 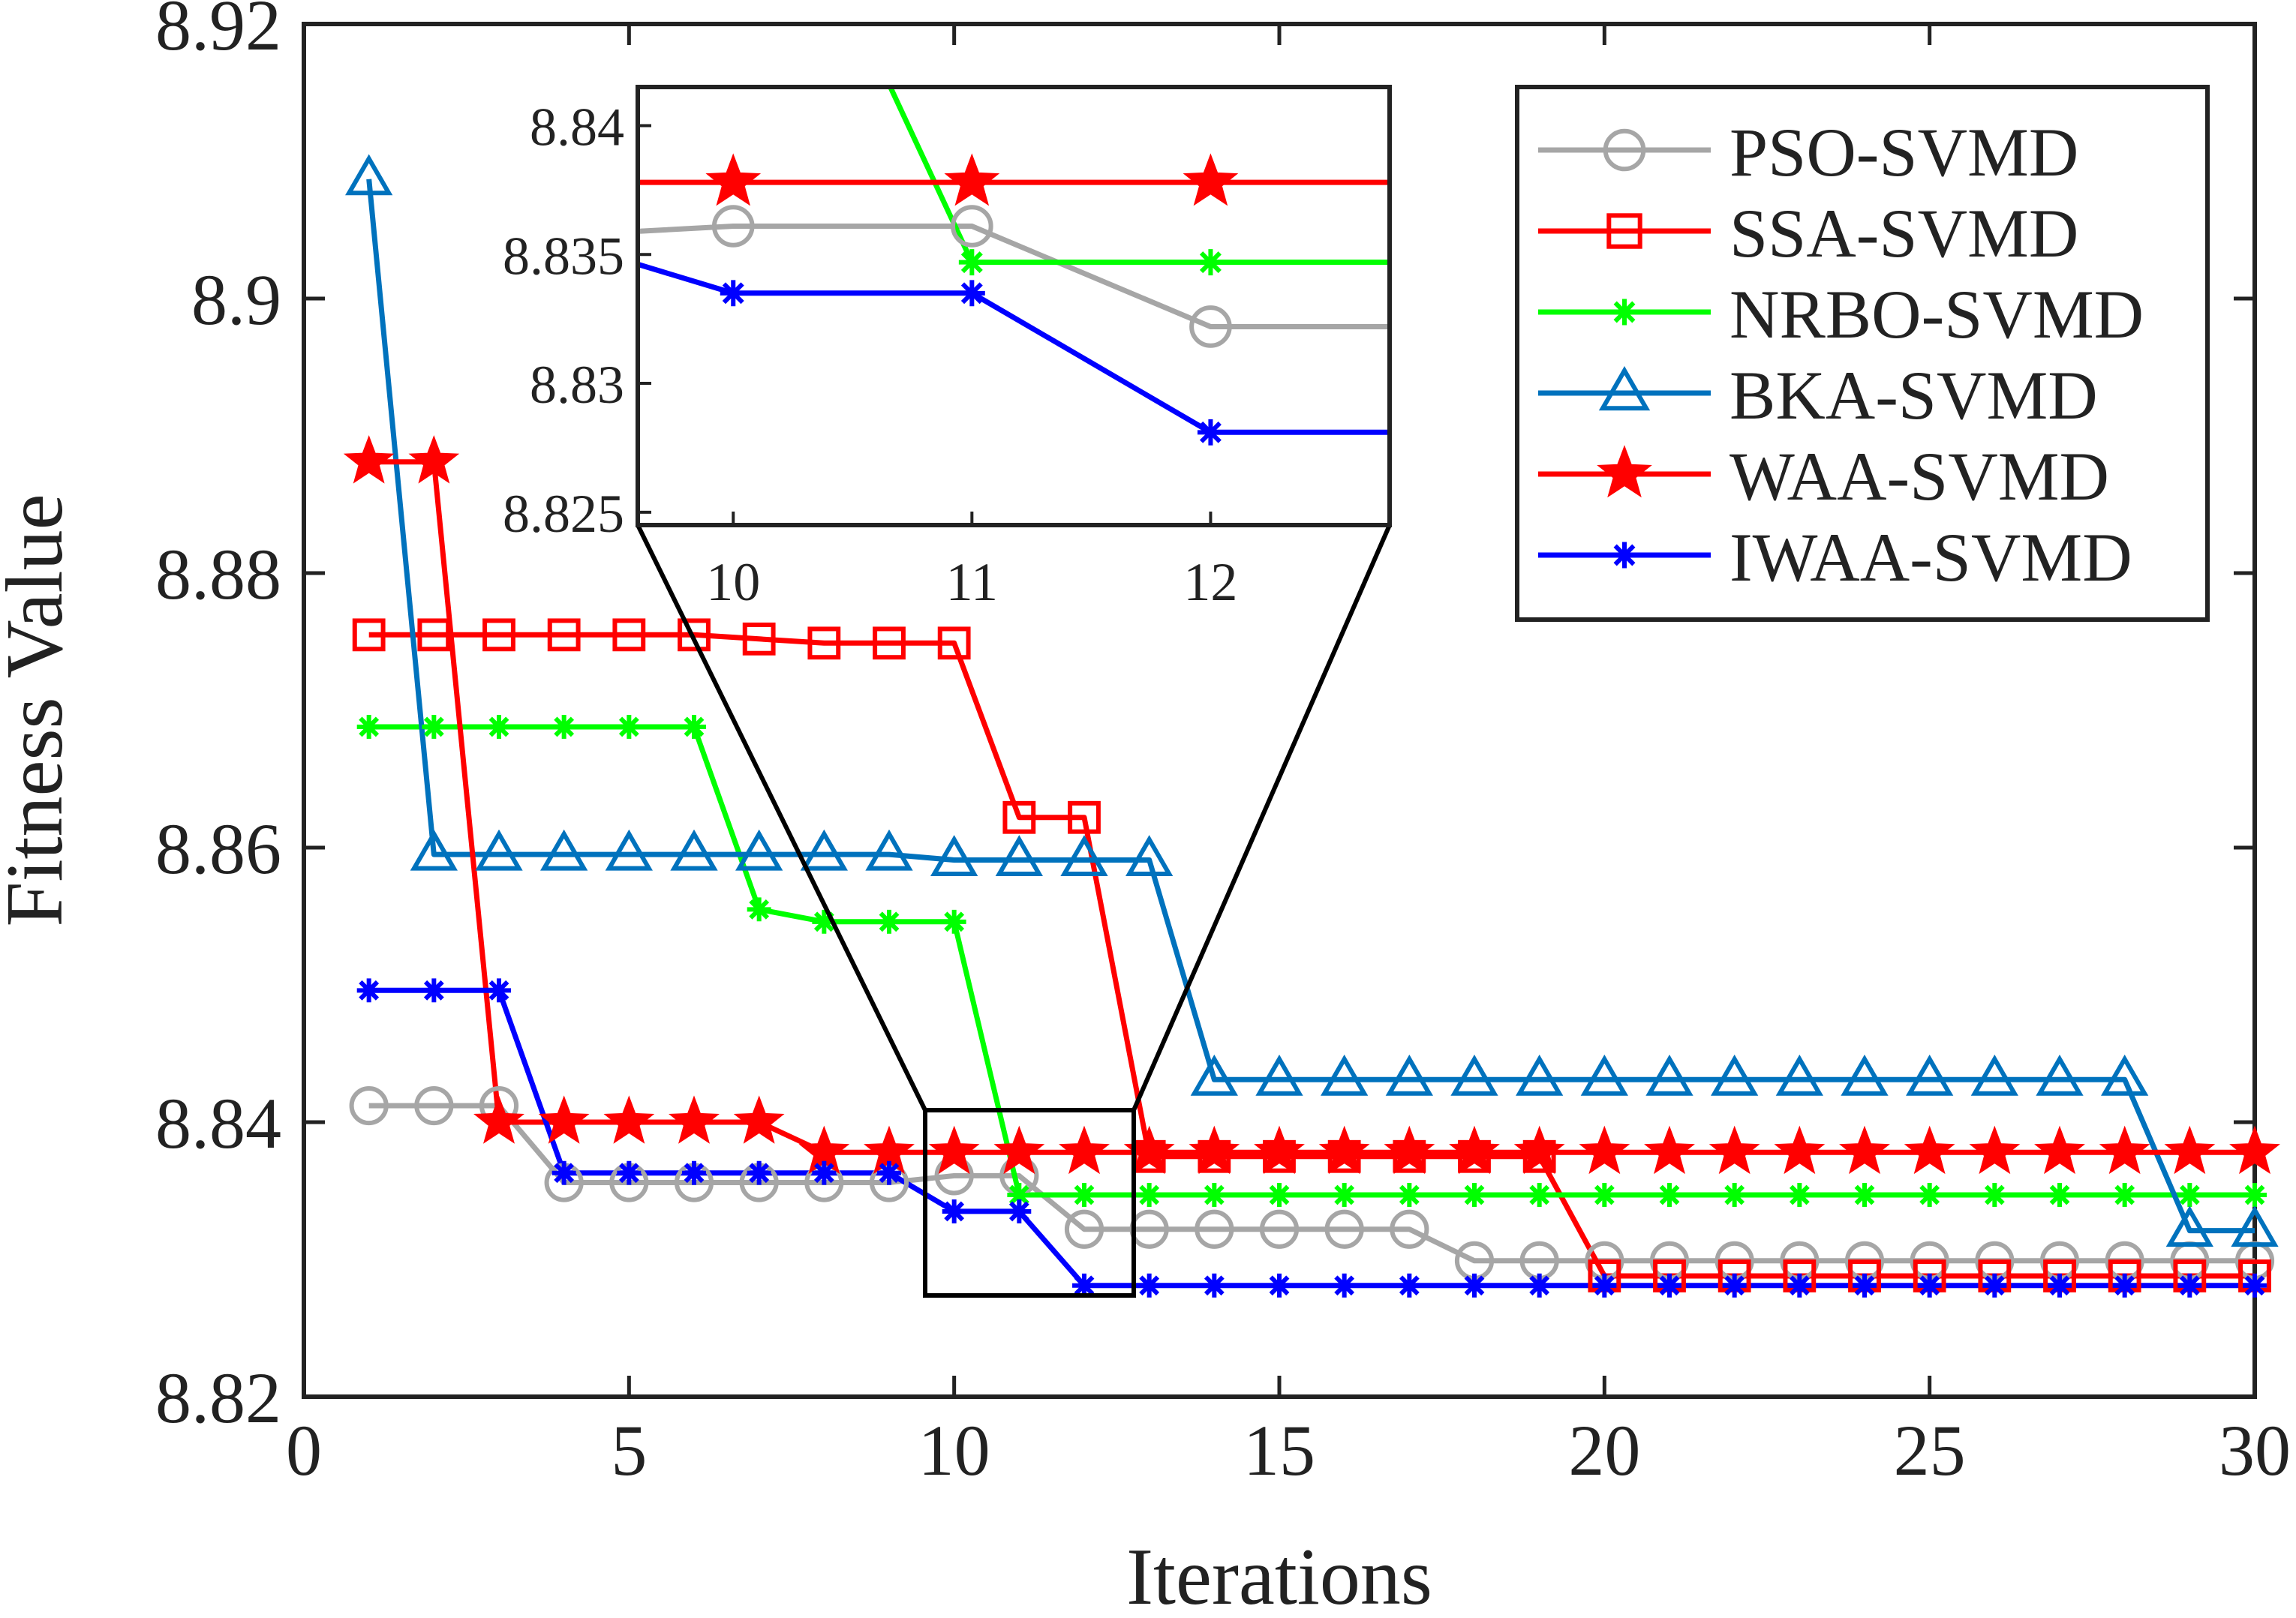 I want to click on zoom-connector-right, so click(x=1261, y=818).